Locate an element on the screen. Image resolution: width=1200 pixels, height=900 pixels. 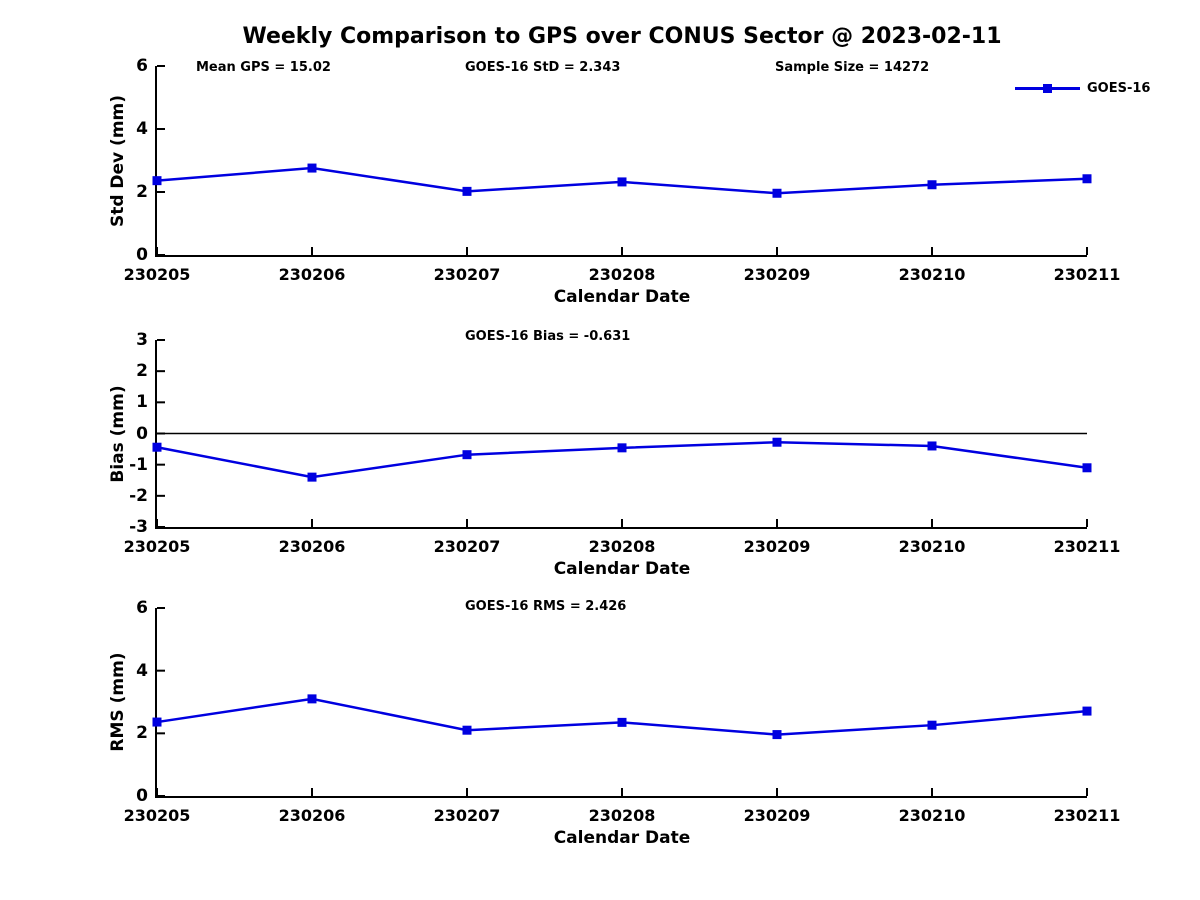
annotation-sample-size: Sample Size = 14272 is located at coordinates (852, 67).